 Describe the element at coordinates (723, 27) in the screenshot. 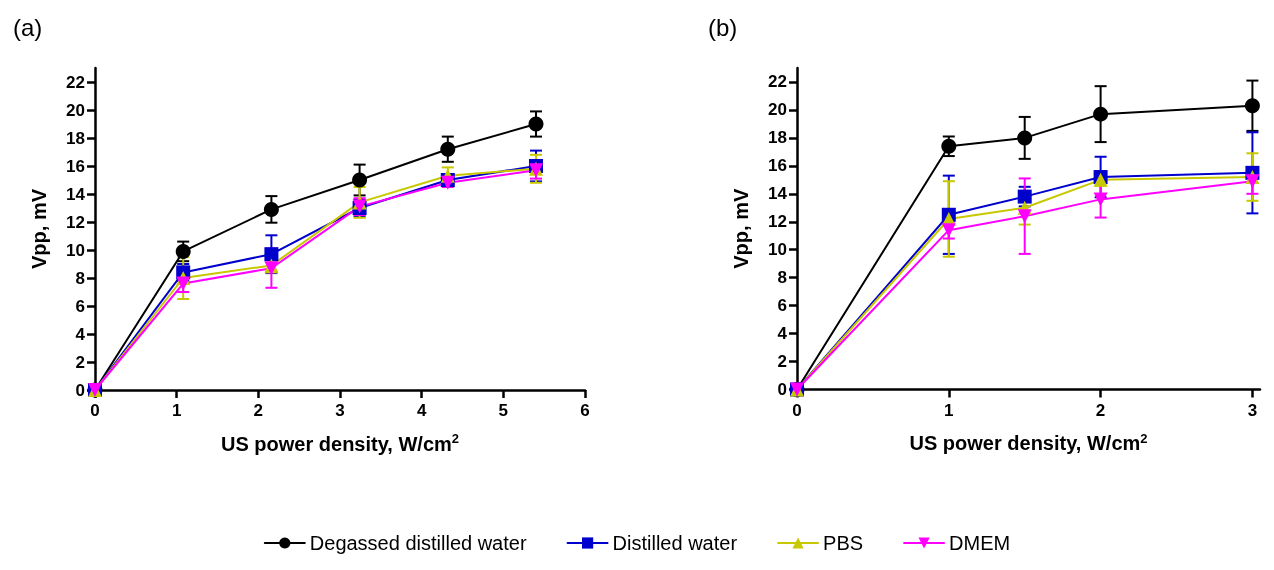

I see `chart-title: (b)` at that location.